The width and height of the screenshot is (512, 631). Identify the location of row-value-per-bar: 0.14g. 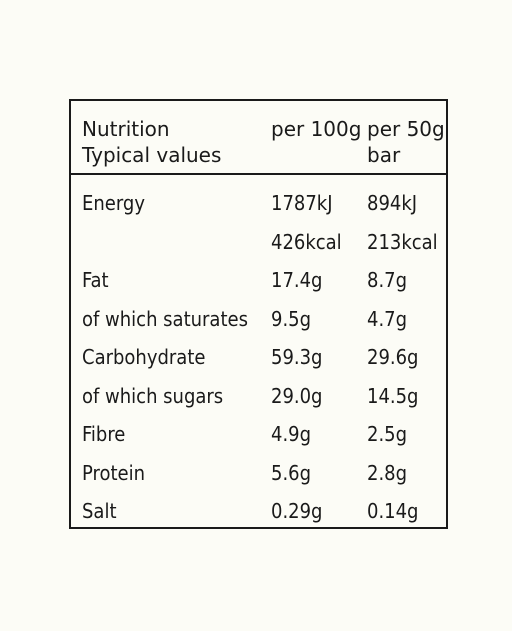
(393, 511).